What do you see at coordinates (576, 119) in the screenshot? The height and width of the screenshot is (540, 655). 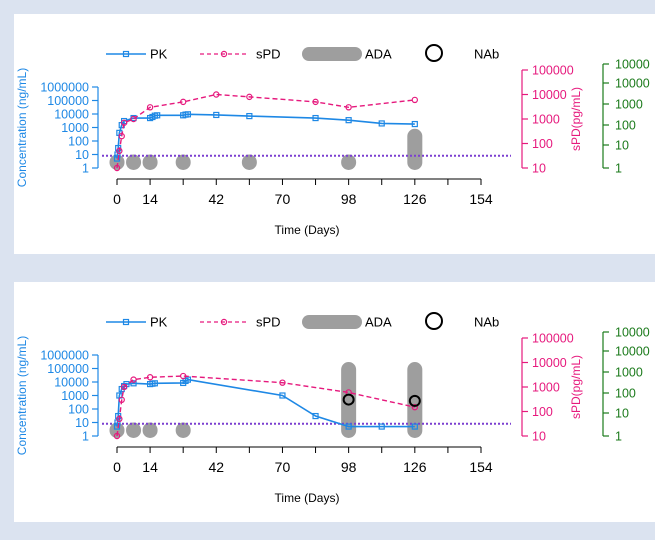 I see `right-axis-title: sPD(pg/mL)` at bounding box center [576, 119].